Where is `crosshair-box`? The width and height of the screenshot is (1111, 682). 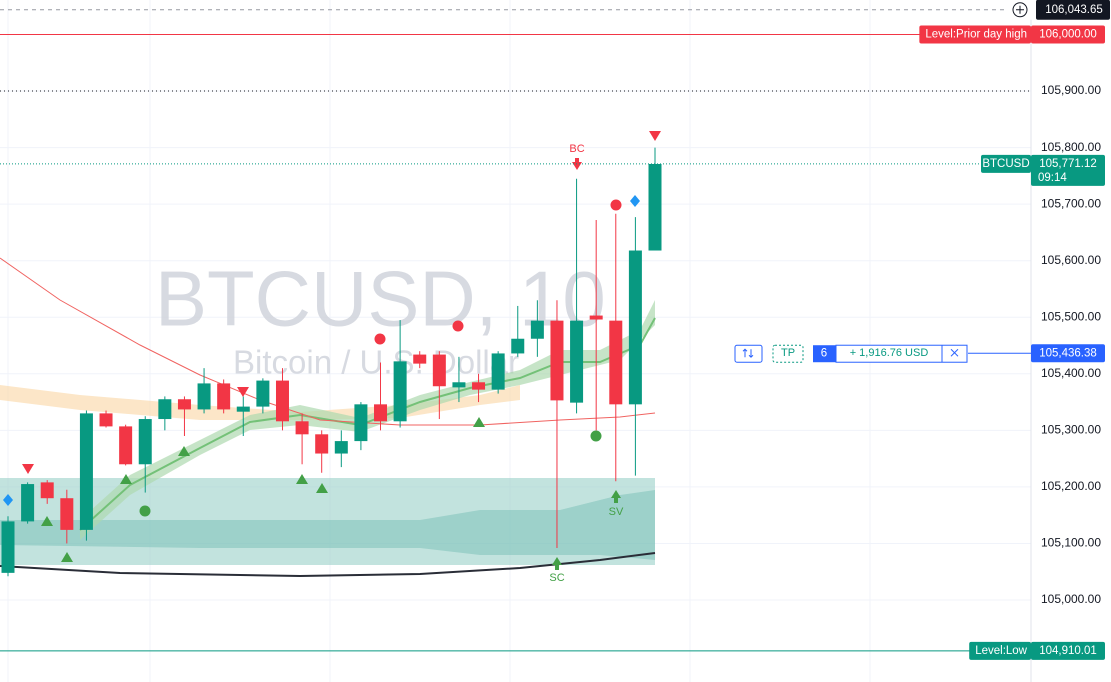 crosshair-box is located at coordinates (1073, 10).